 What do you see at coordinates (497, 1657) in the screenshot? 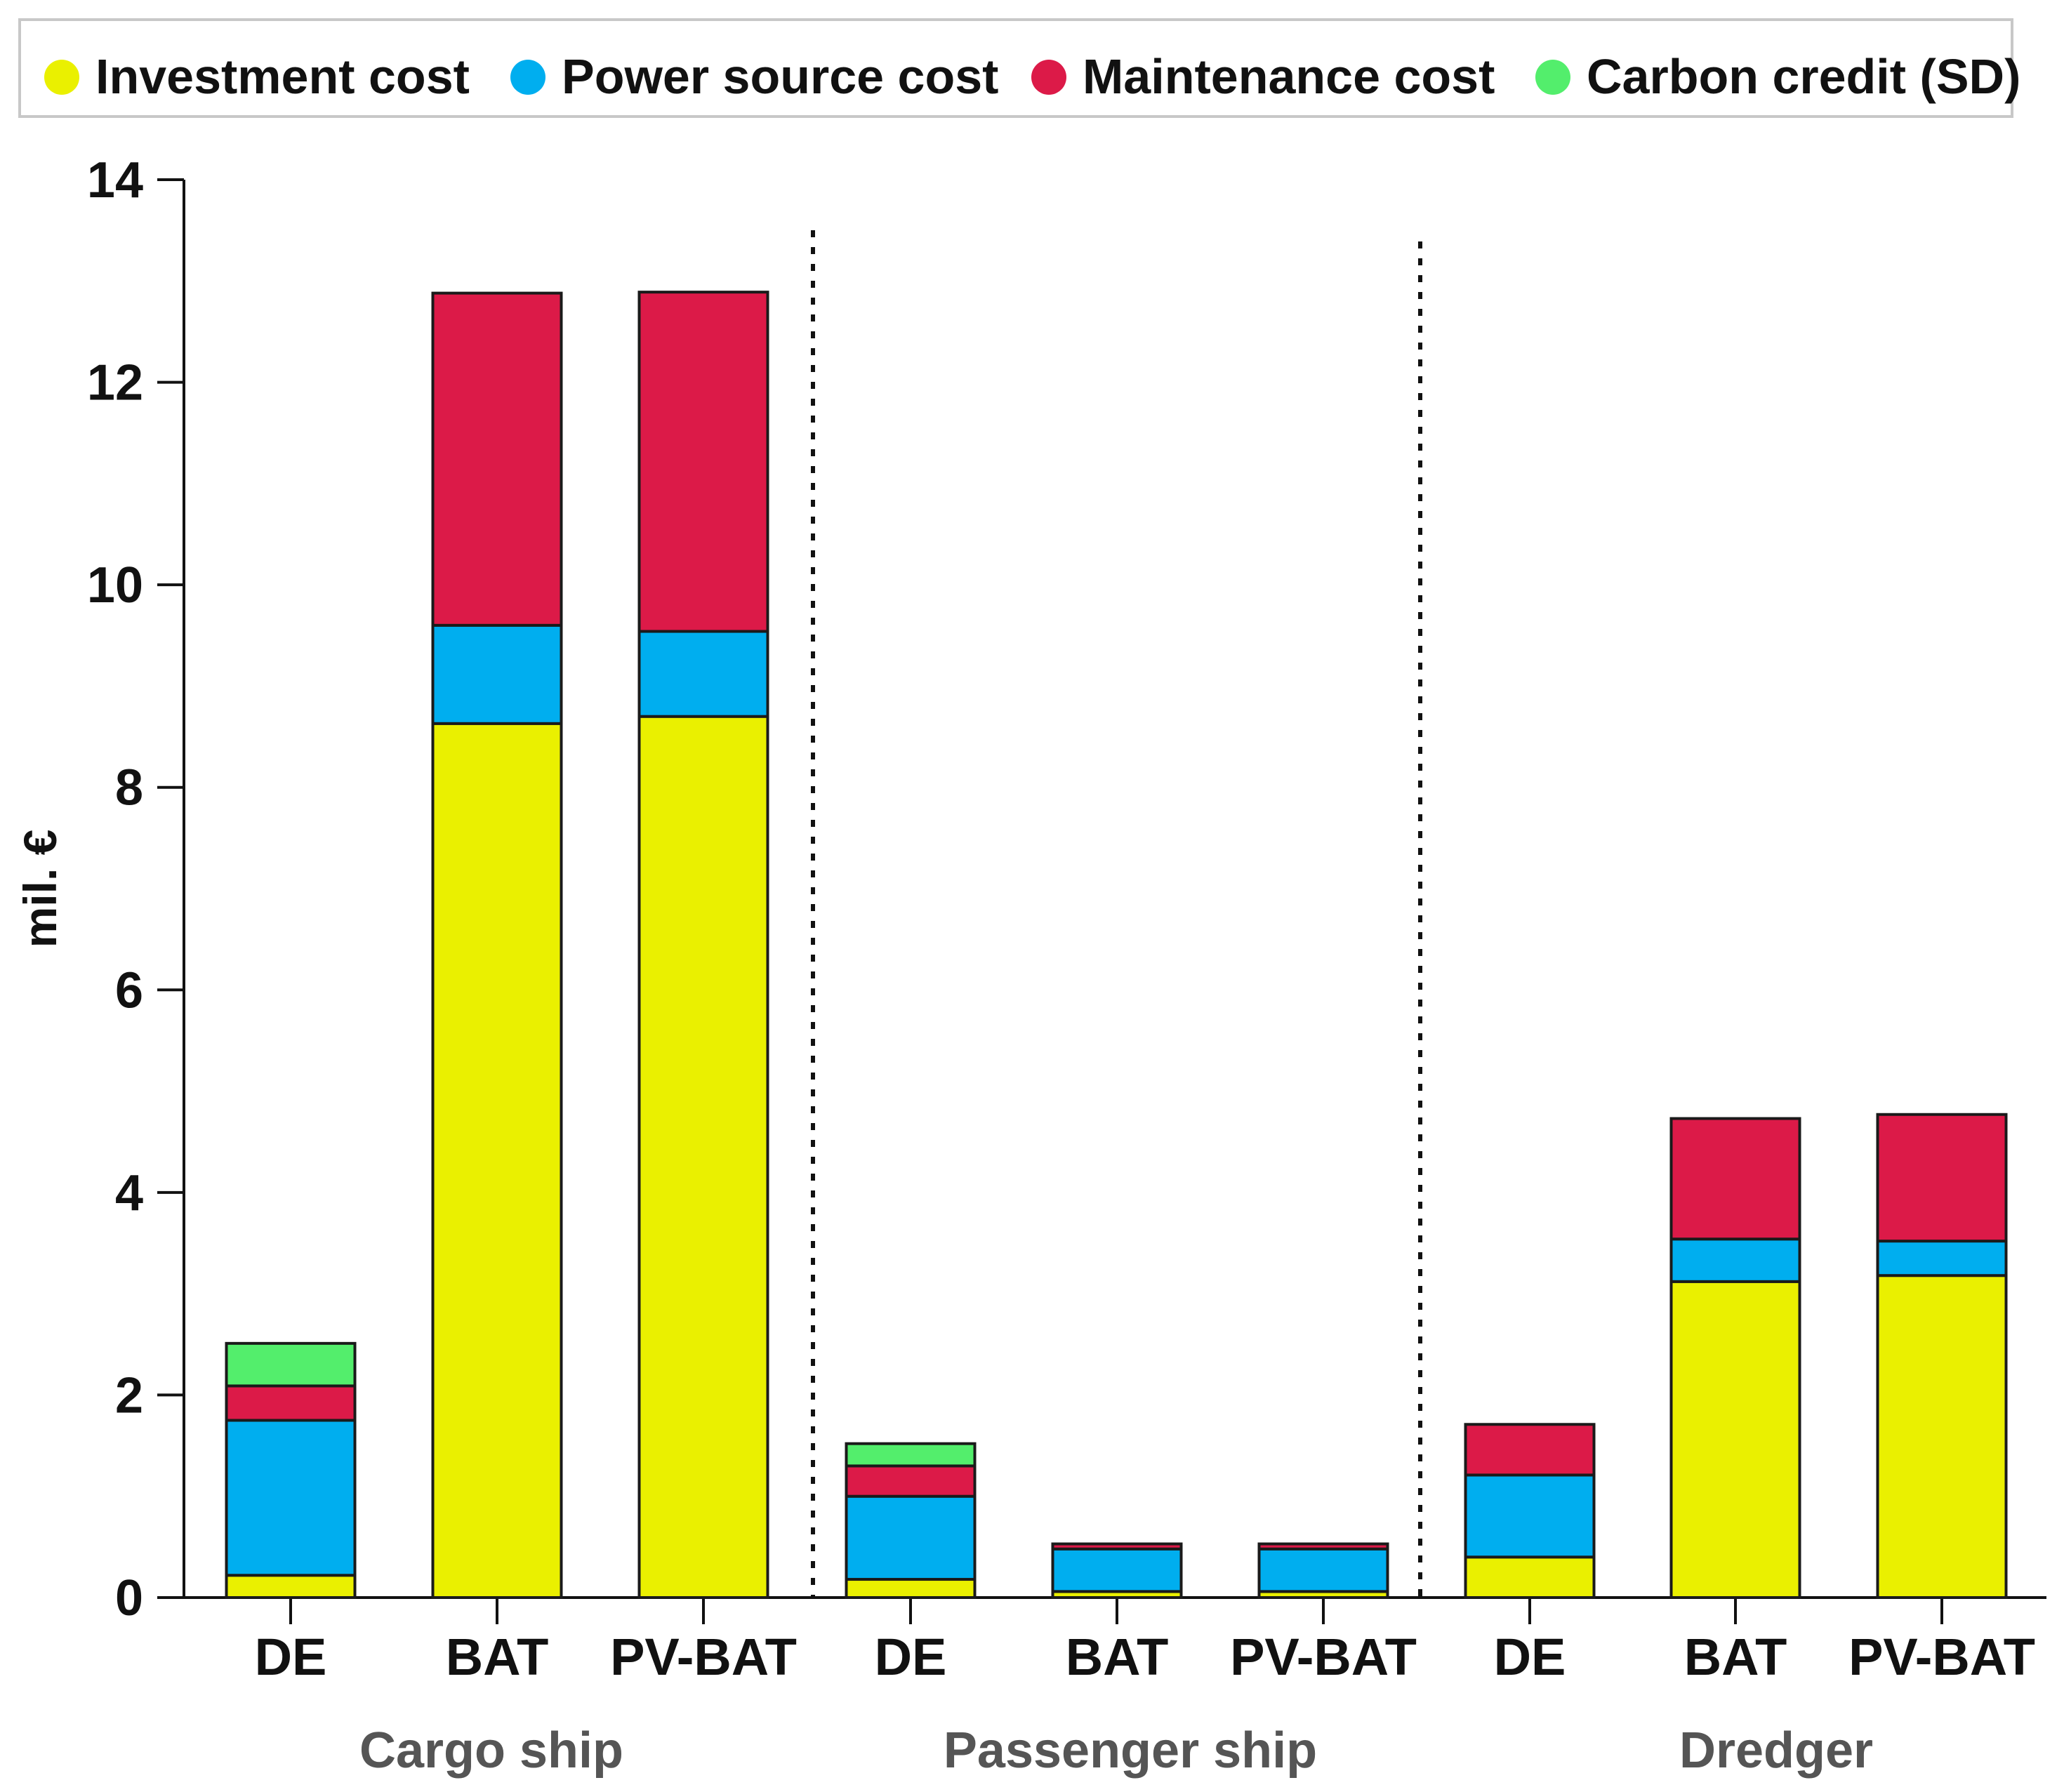
I see `x-tick-label-1: BAT` at bounding box center [497, 1657].